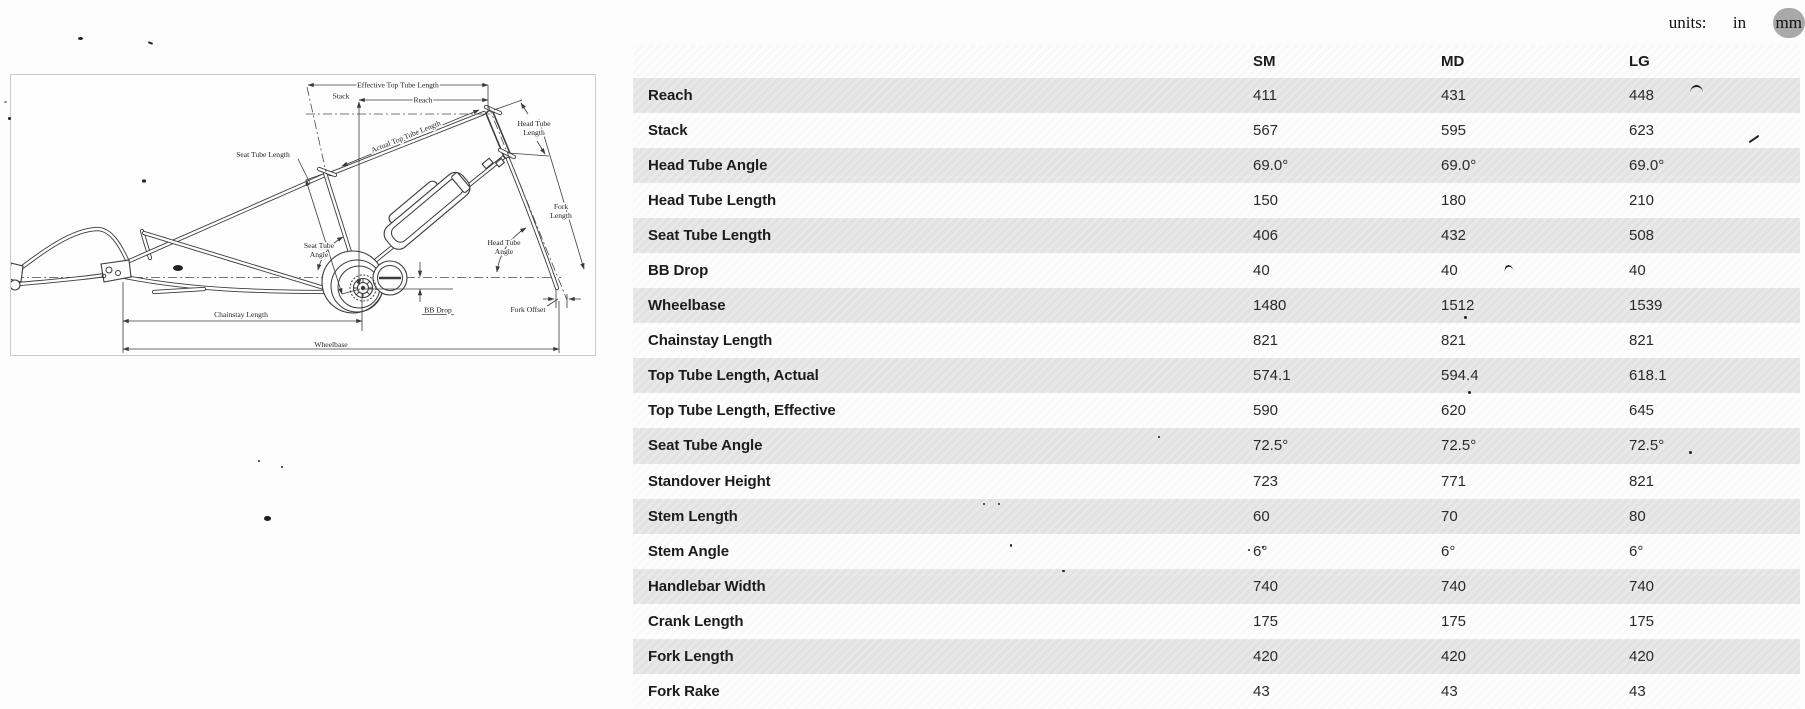  Describe the element at coordinates (1454, 341) in the screenshot. I see `cell-md: 821` at that location.